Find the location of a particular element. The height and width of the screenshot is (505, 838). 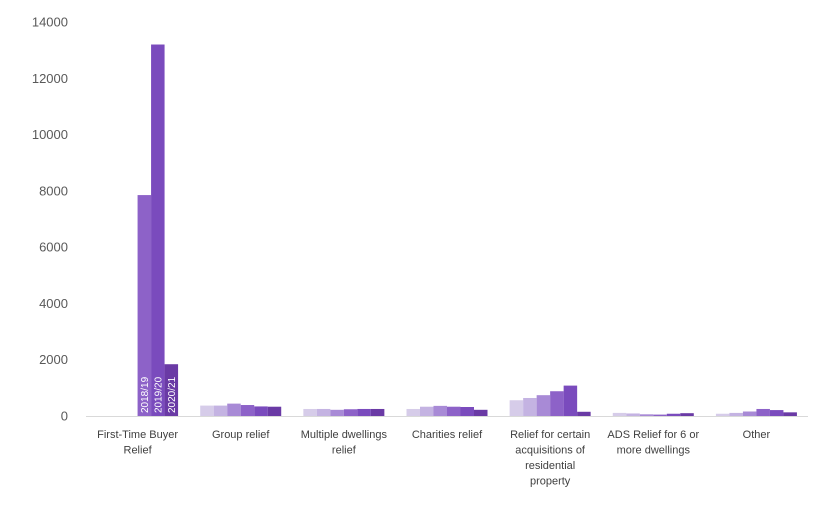

y-tick-label: 8000 is located at coordinates (53, 190).